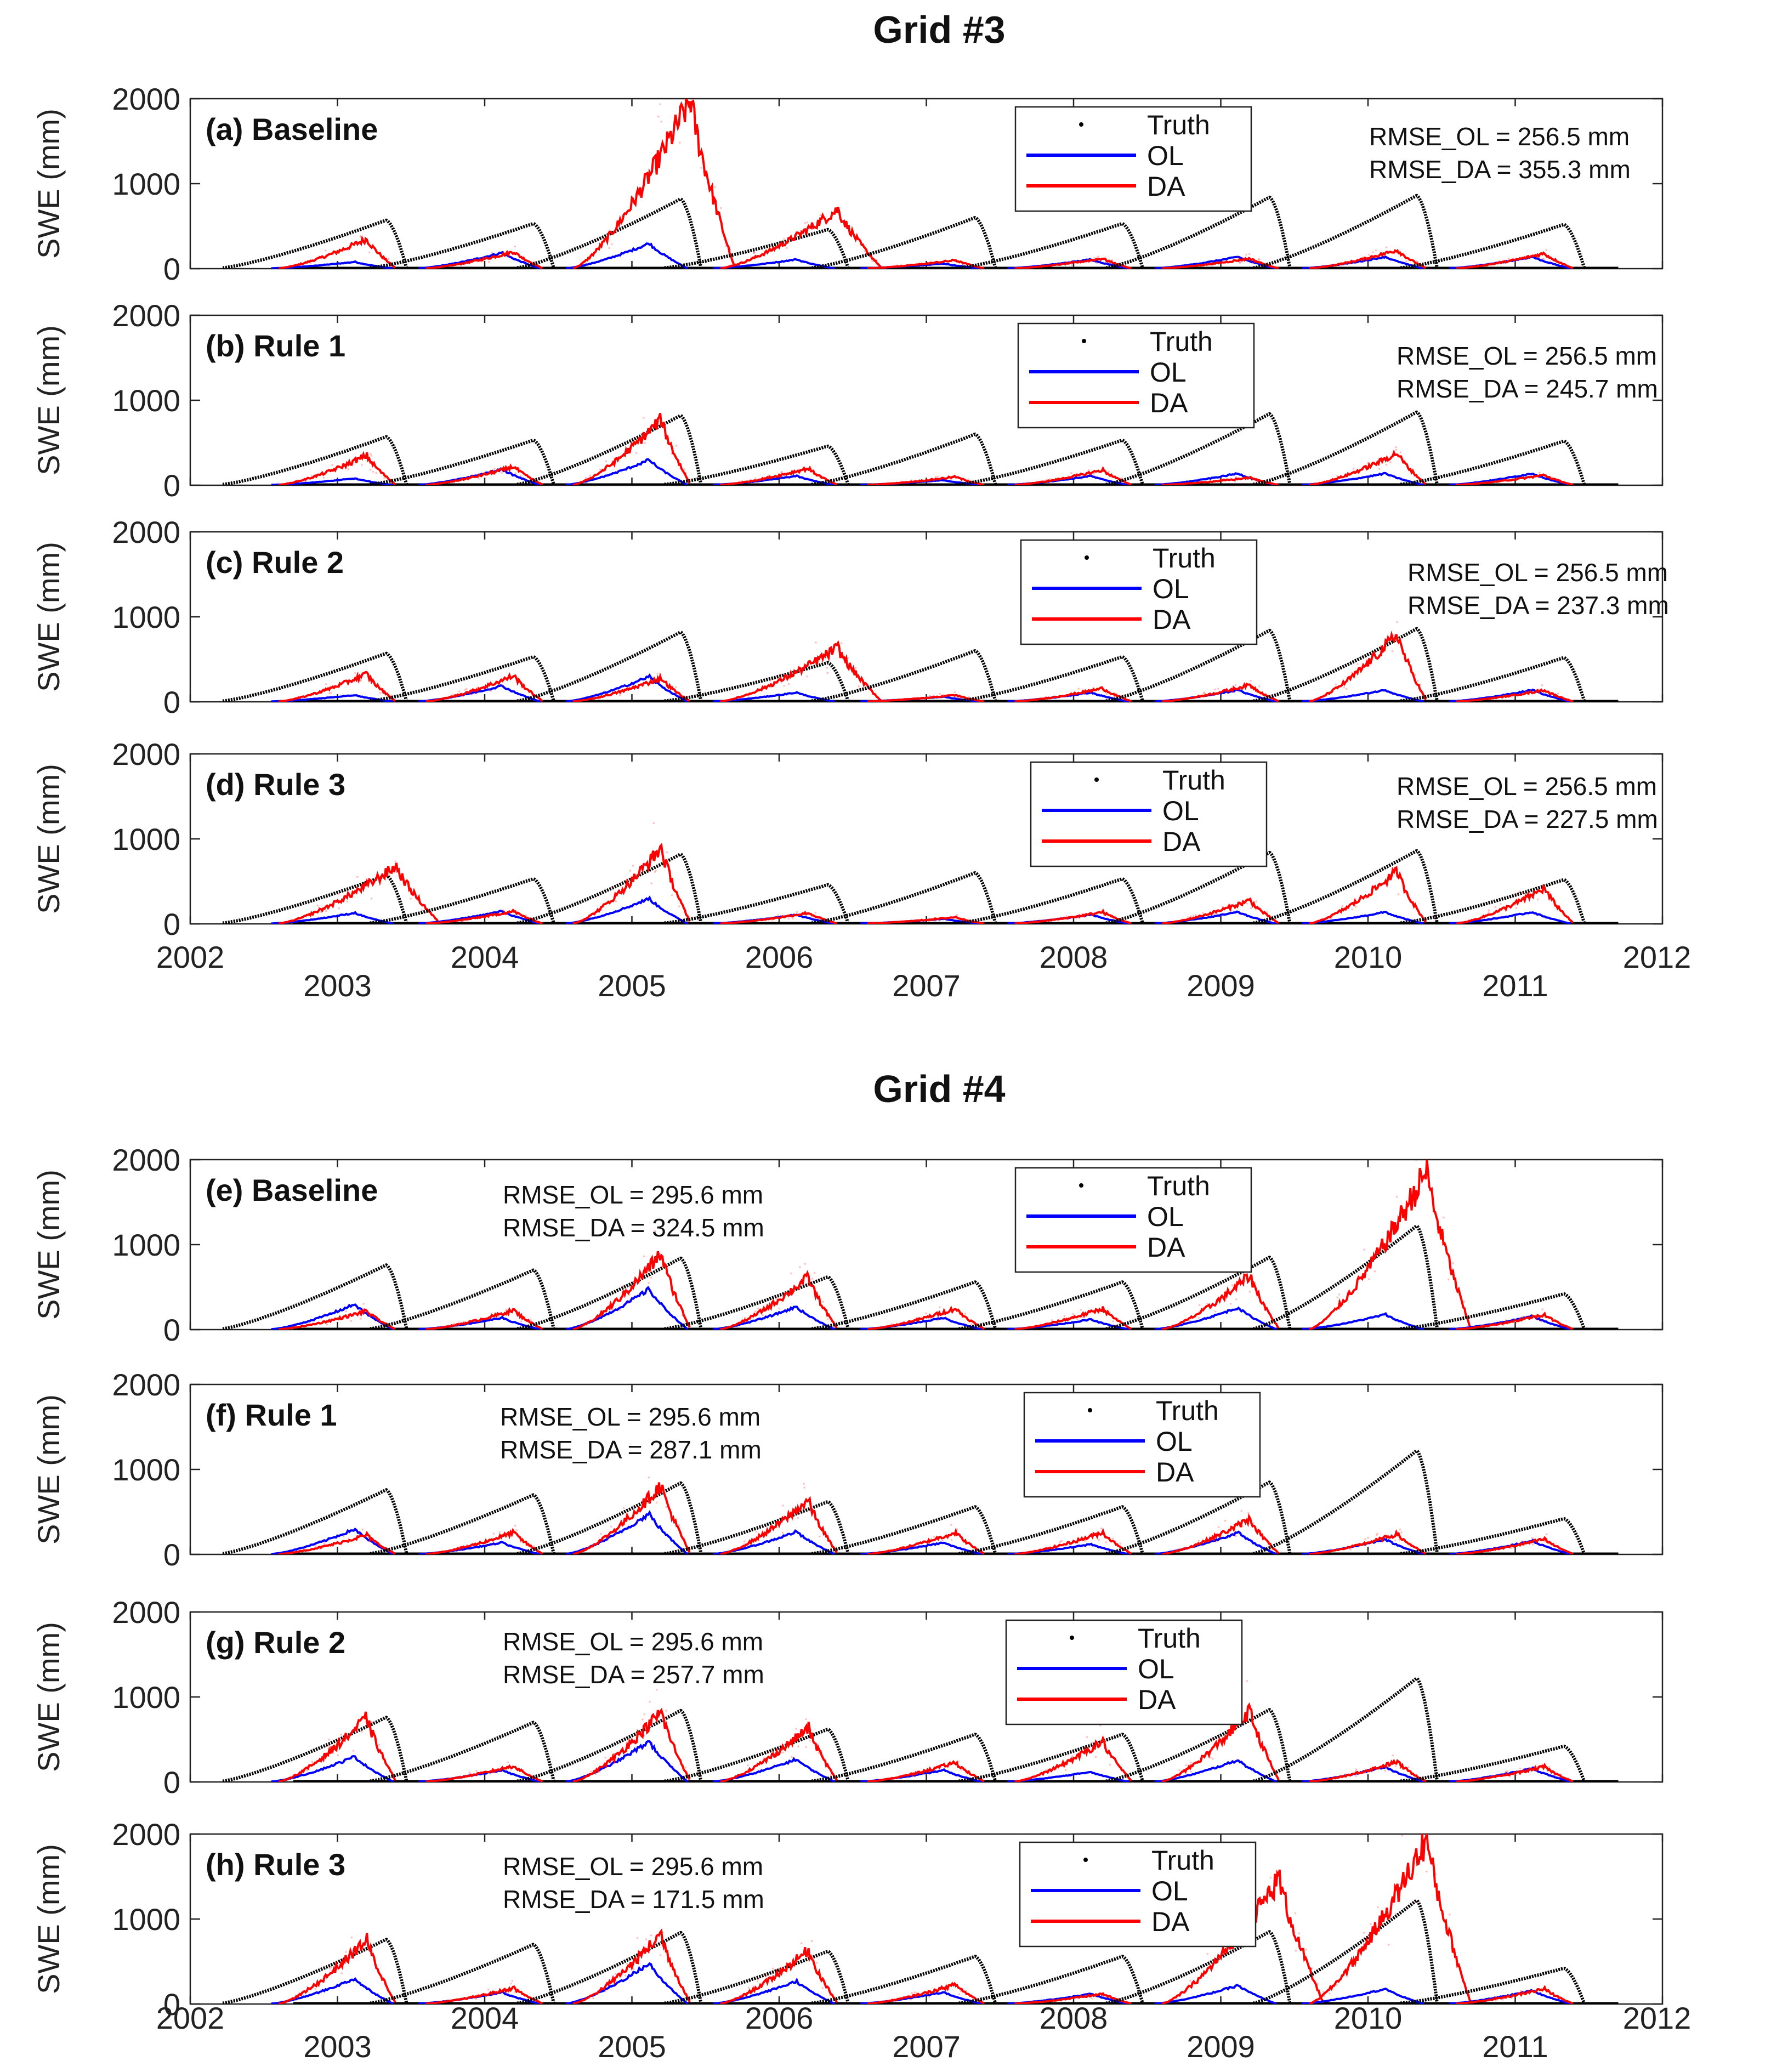 The width and height of the screenshot is (1771, 2072). Describe the element at coordinates (926, 617) in the screenshot. I see `panel-frame` at that location.